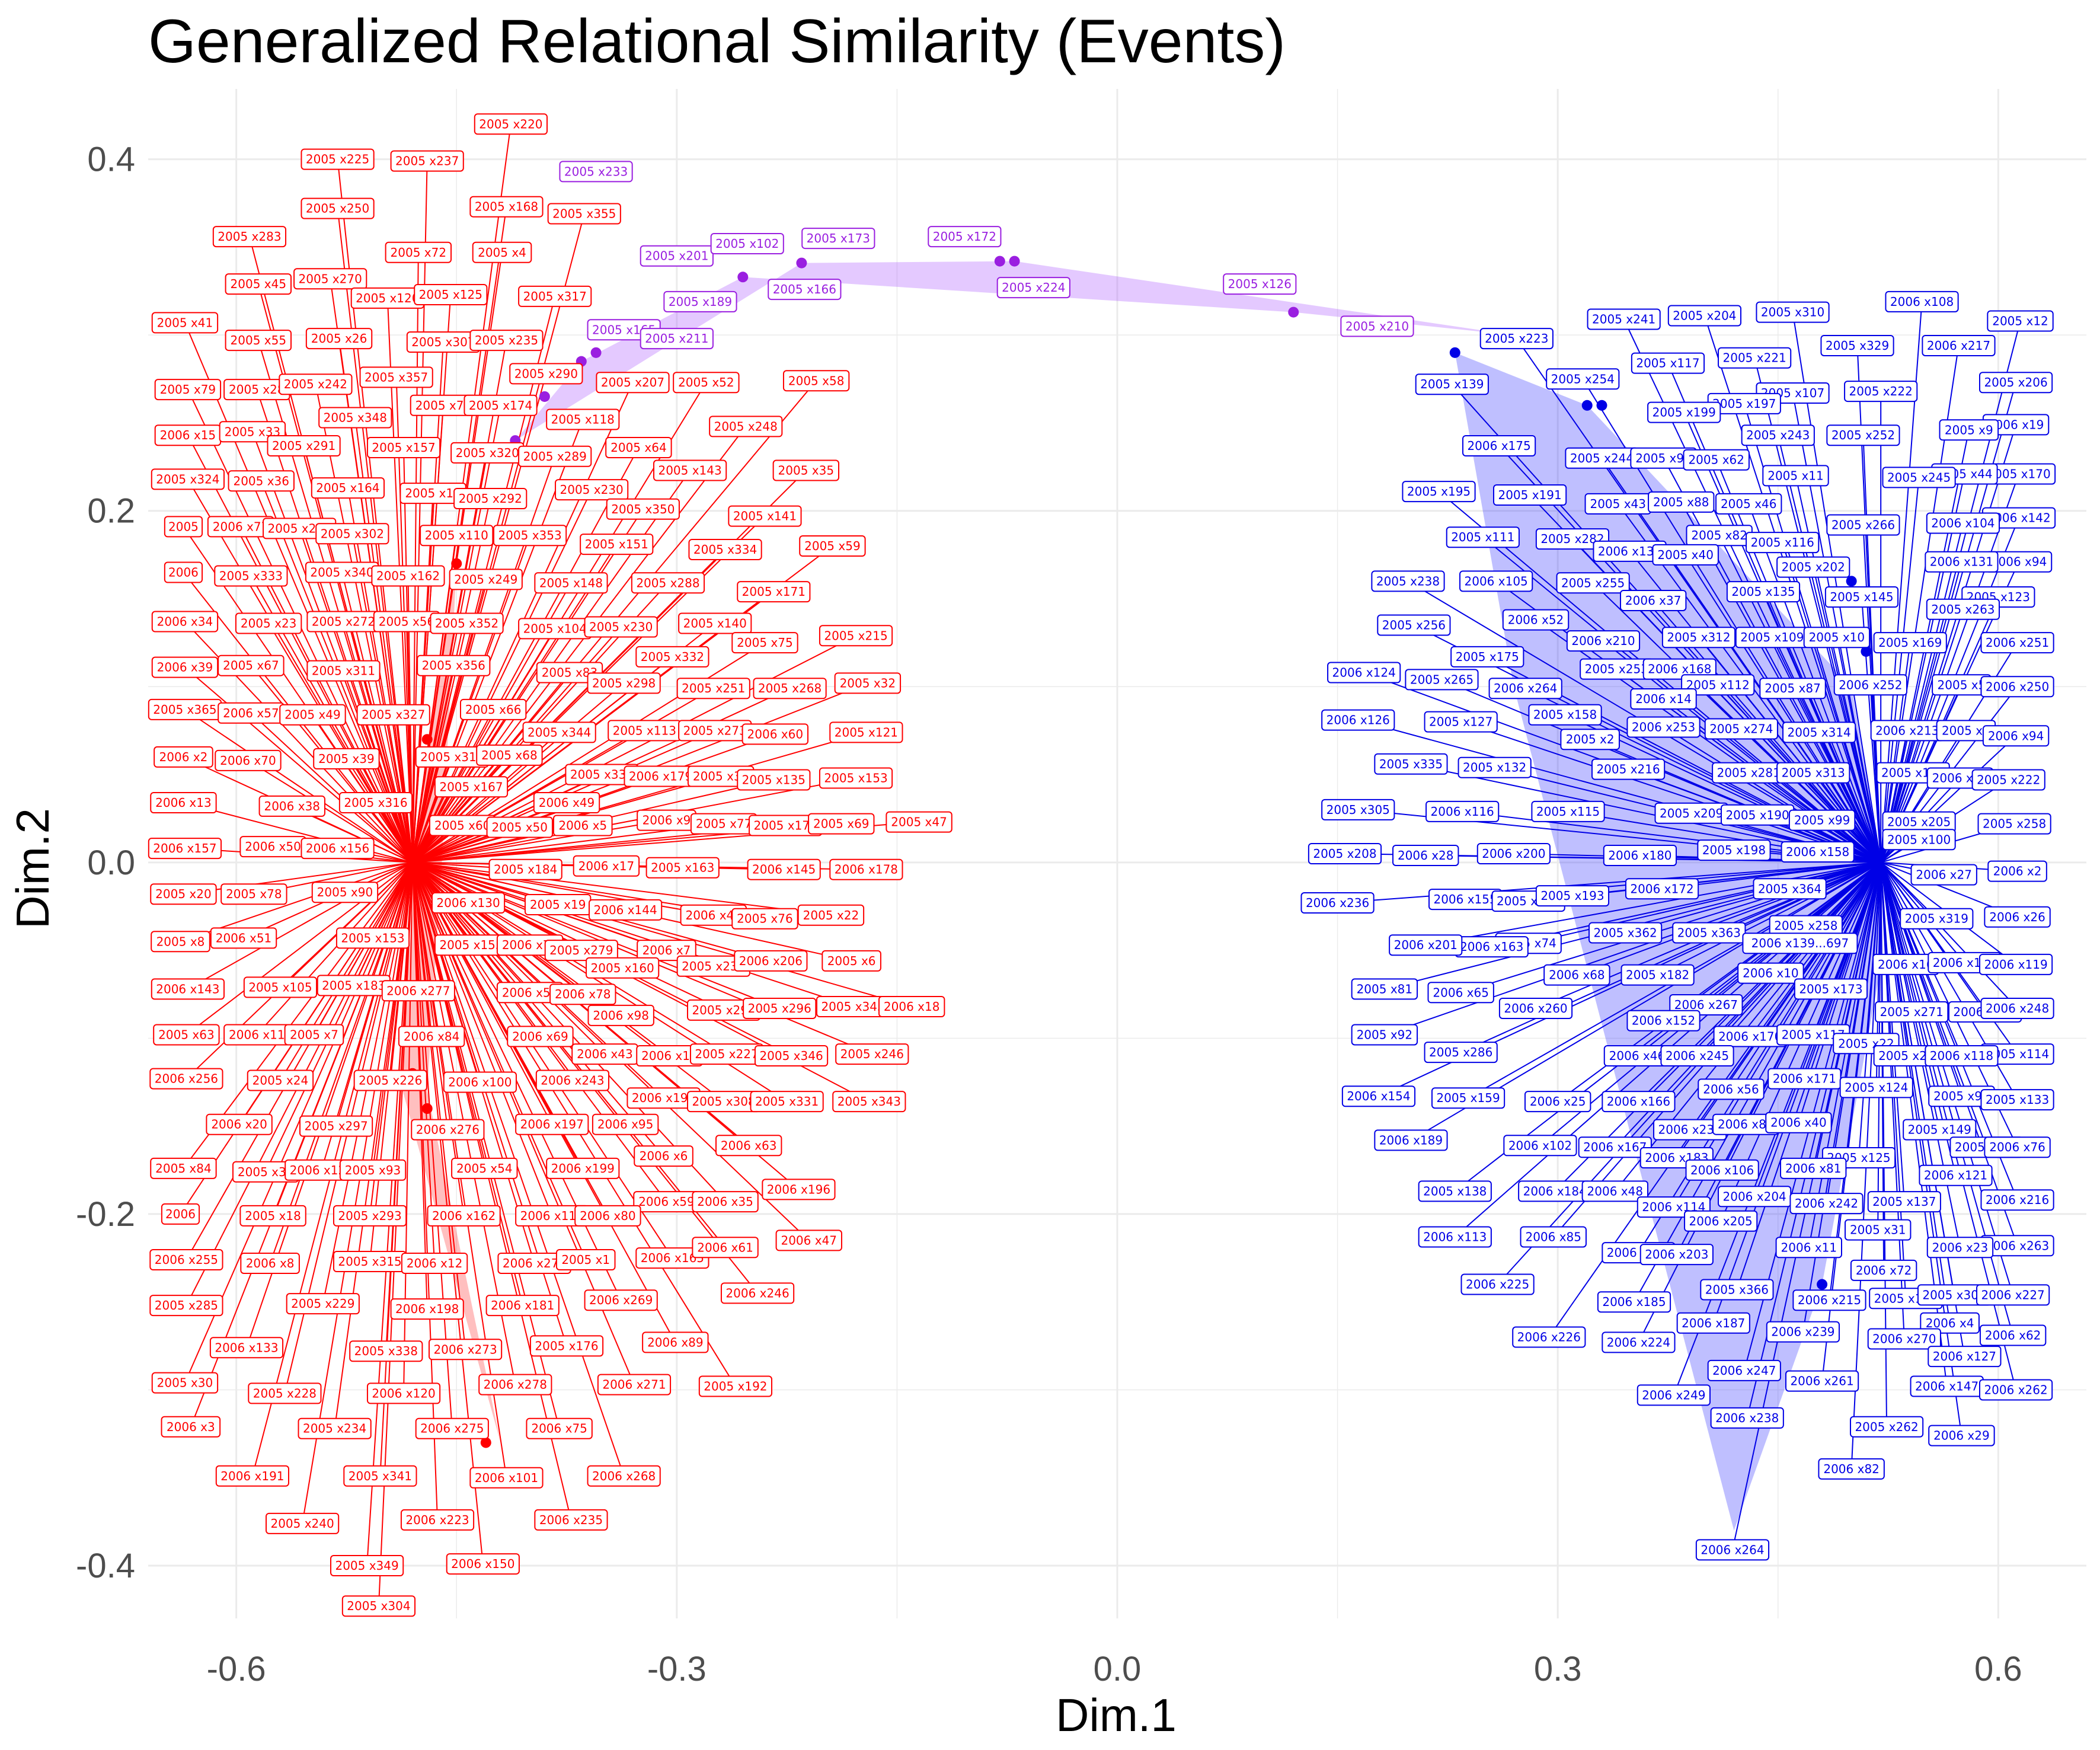 This screenshot has height=1750, width=2100. What do you see at coordinates (634, 1385) in the screenshot?
I see `point-label: 2006 x271` at bounding box center [634, 1385].